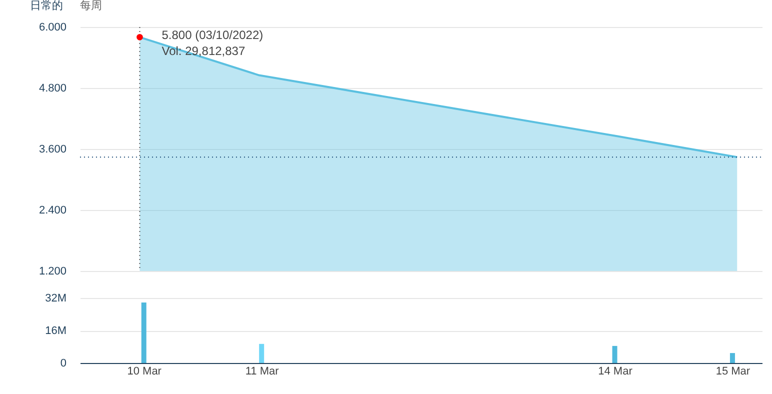  What do you see at coordinates (615, 372) in the screenshot?
I see `x-tick-label: 14 Mar` at bounding box center [615, 372].